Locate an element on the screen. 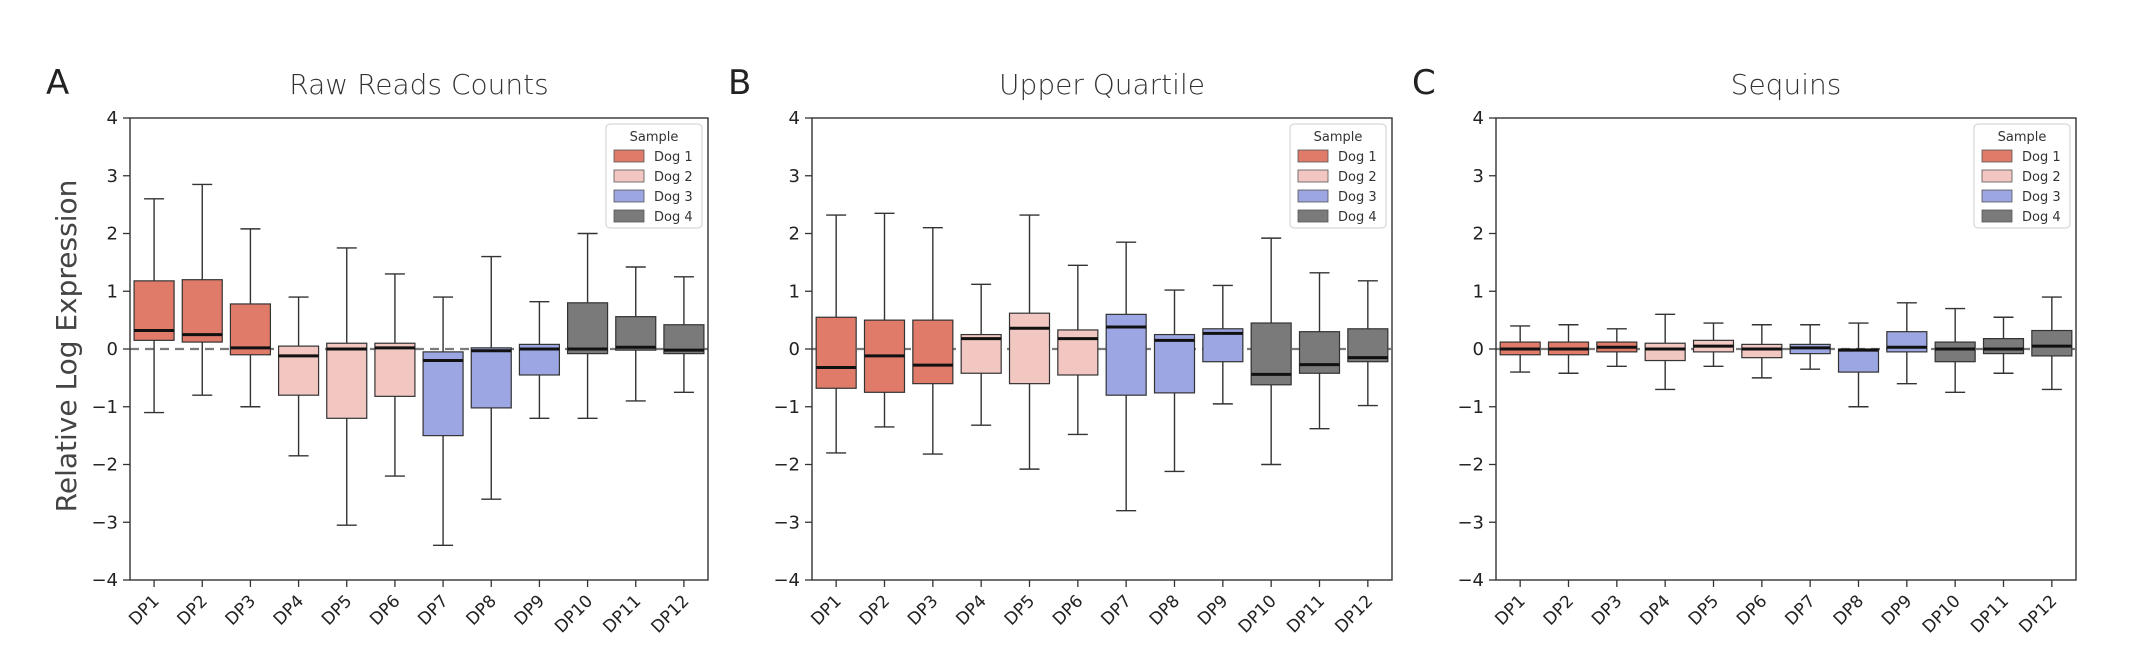  x-tick-label: DP9 is located at coordinates (1897, 610).